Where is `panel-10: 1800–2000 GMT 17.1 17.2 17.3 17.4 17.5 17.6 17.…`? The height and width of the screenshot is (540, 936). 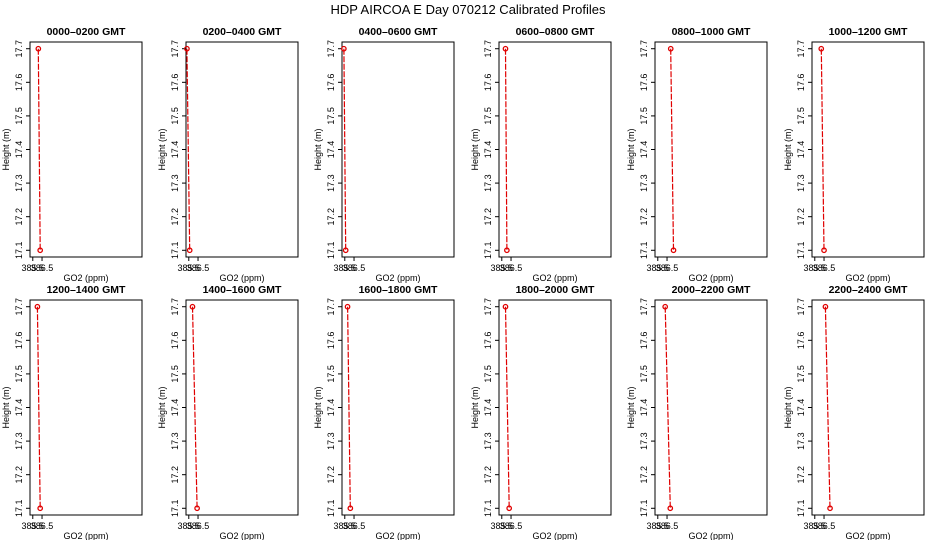
panel-10: 1800–2000 GMT 17.1 17.2 17.3 17.4 17.5 17.6 17.… is located at coordinates (541, 412).